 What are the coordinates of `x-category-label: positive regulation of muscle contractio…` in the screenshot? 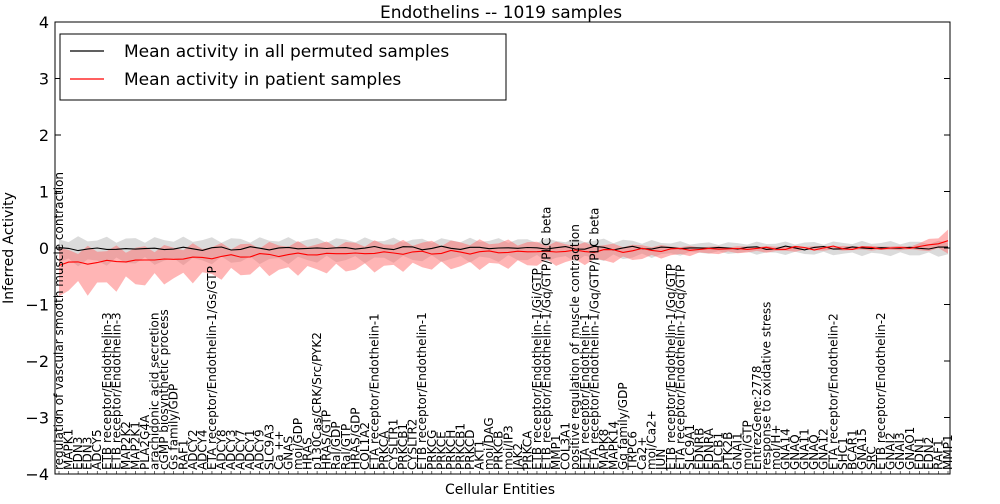 It's located at (575, 347).